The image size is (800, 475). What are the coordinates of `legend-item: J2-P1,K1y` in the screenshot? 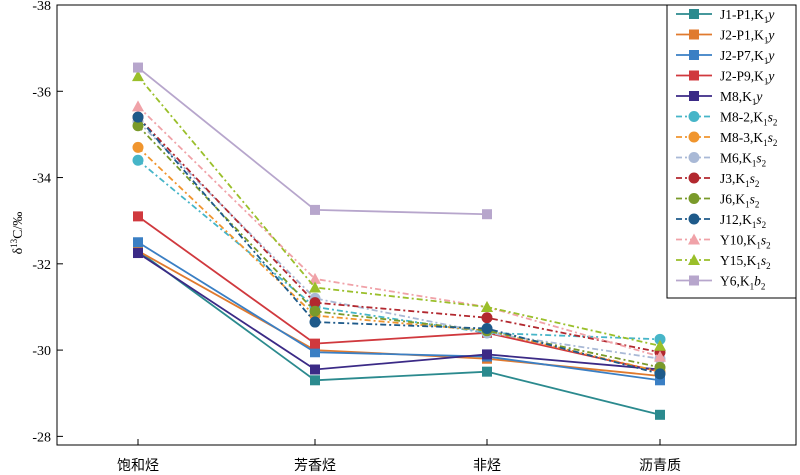 It's located at (725, 37).